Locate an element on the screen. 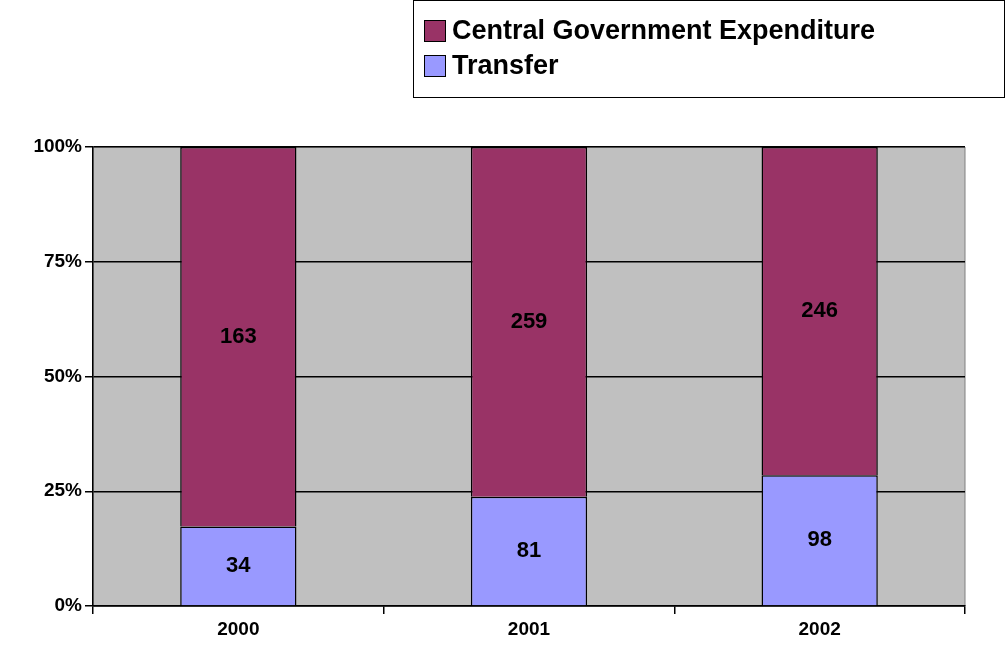 Image resolution: width=1007 pixels, height=654 pixels. x-tick-label: 2001 is located at coordinates (529, 628).